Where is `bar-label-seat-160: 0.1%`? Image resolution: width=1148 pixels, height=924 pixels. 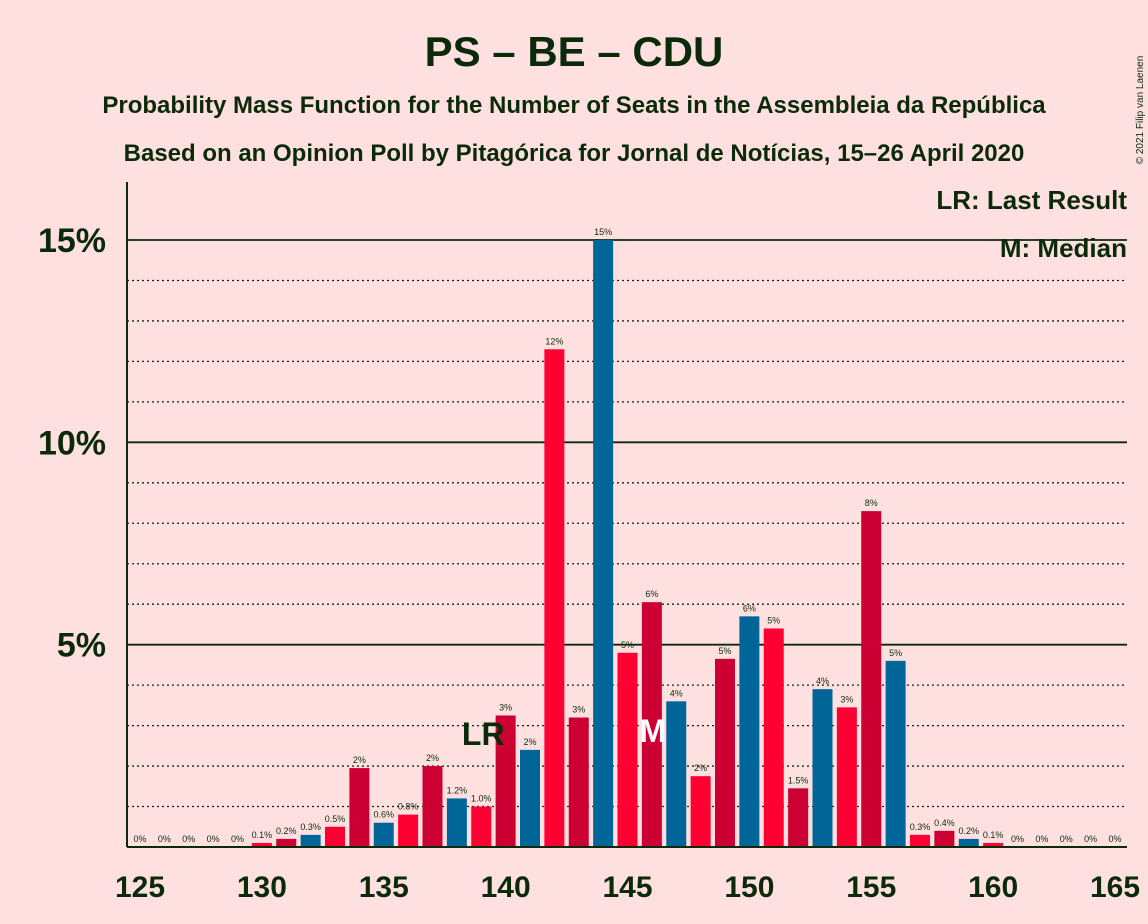
bar-label-seat-160: 0.1% is located at coordinates (993, 835).